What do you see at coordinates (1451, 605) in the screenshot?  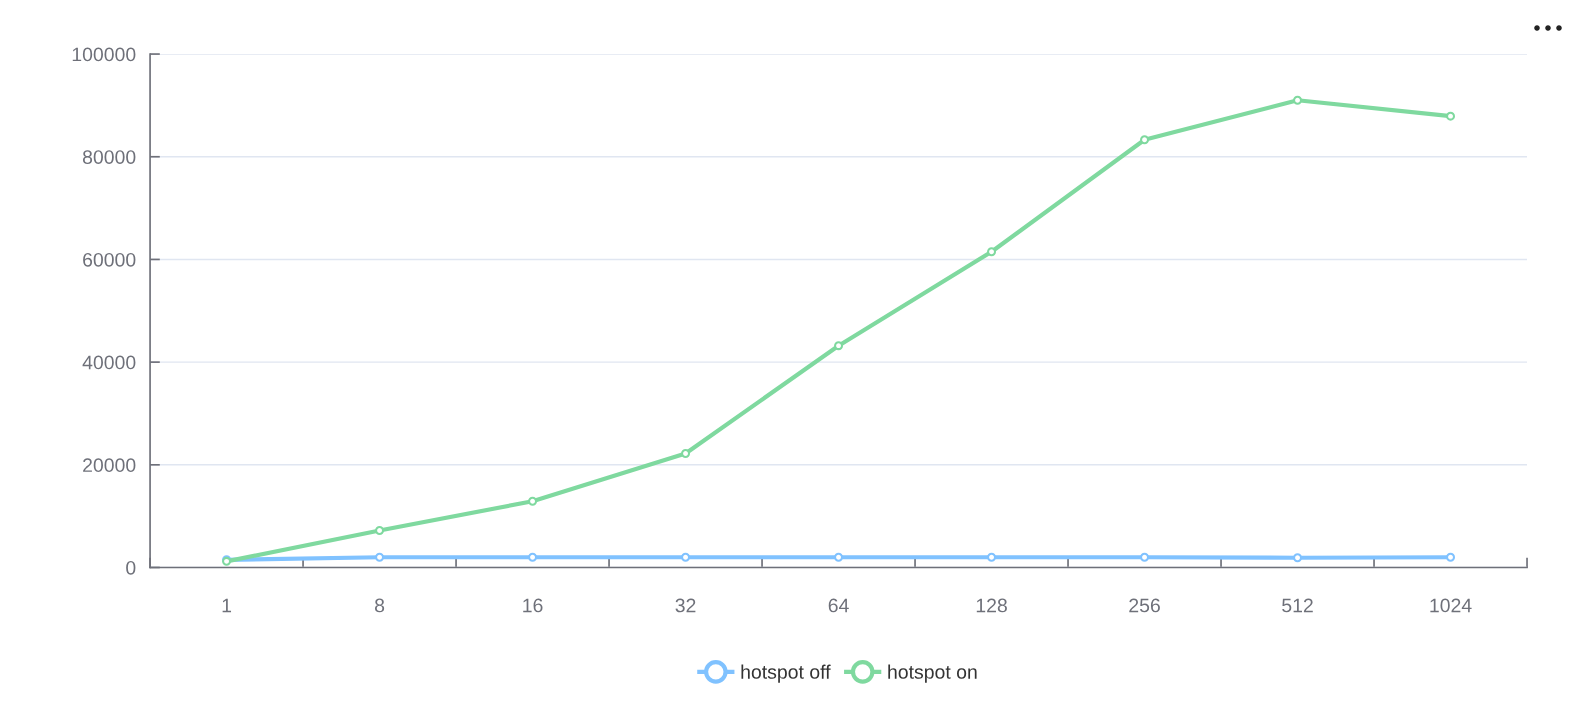 I see `x-tick-label: 1024` at bounding box center [1451, 605].